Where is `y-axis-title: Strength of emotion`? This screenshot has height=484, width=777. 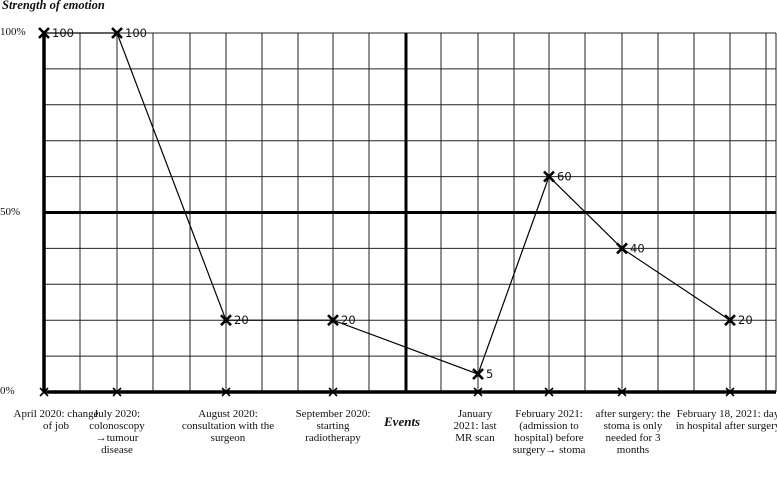 y-axis-title: Strength of emotion is located at coordinates (53, 6).